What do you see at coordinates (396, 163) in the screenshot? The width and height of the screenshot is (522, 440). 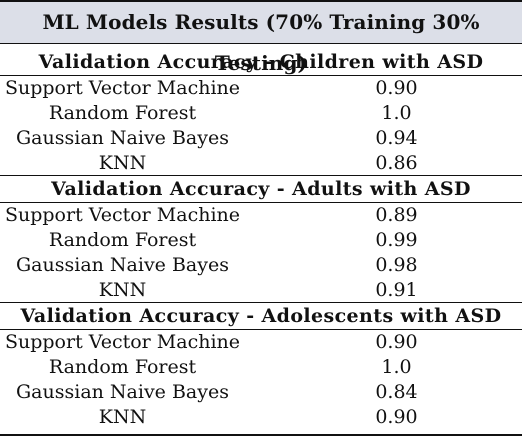 I see `accuracy-value: 0.86` at bounding box center [396, 163].